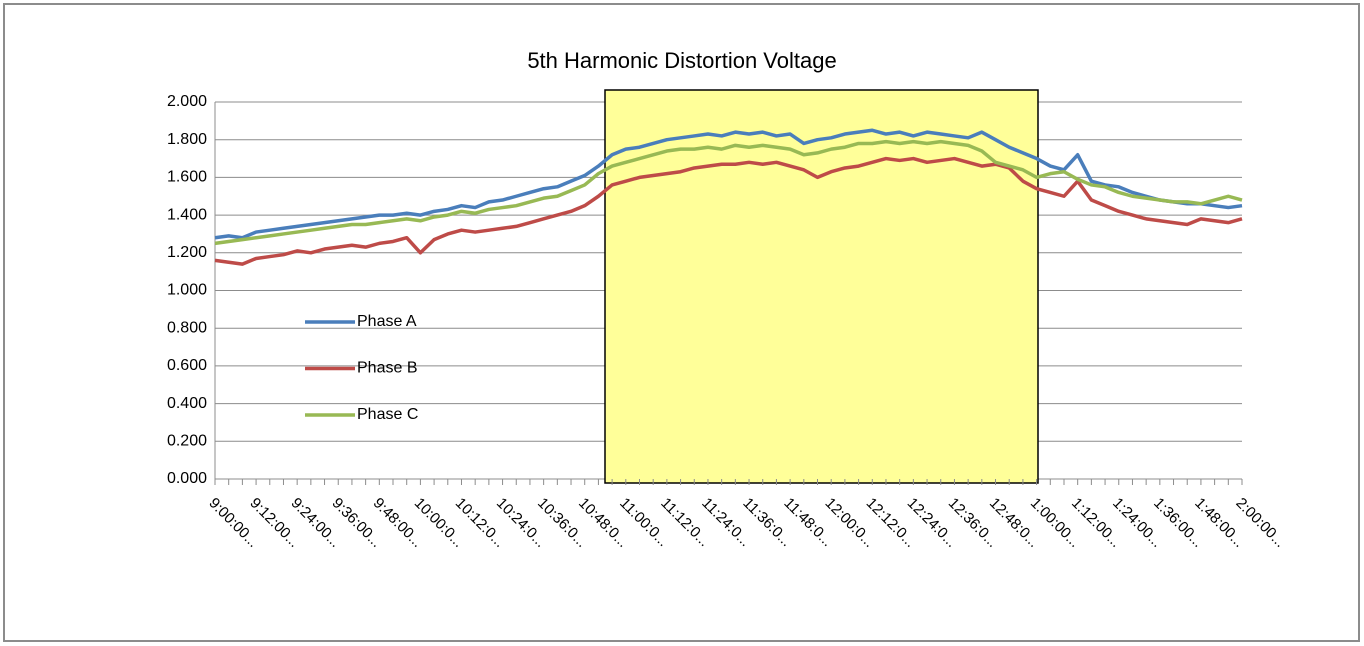  Describe the element at coordinates (187, 177) in the screenshot. I see `y-tick-label: 1.600` at that location.